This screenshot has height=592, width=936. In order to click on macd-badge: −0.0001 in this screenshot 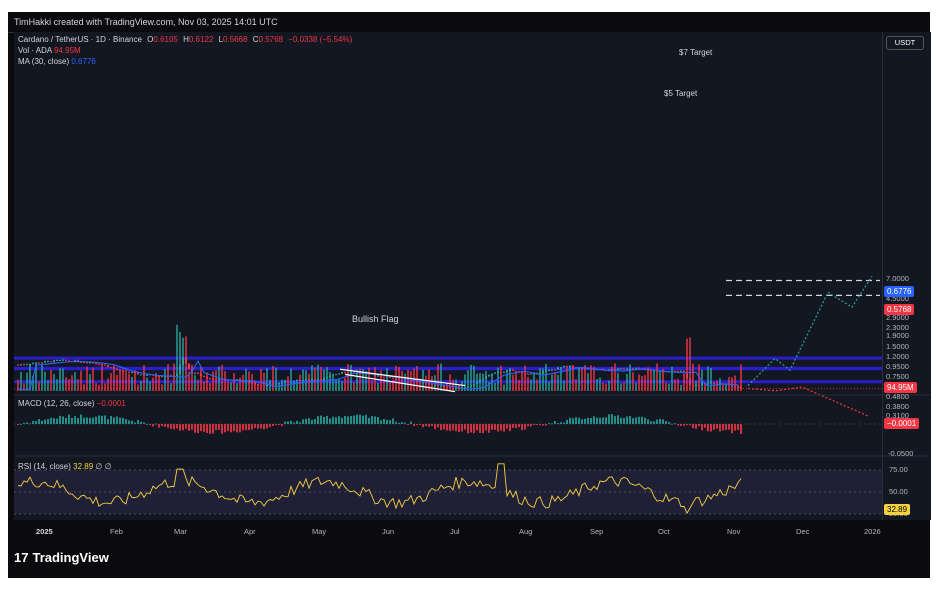, I will do `click(902, 423)`.